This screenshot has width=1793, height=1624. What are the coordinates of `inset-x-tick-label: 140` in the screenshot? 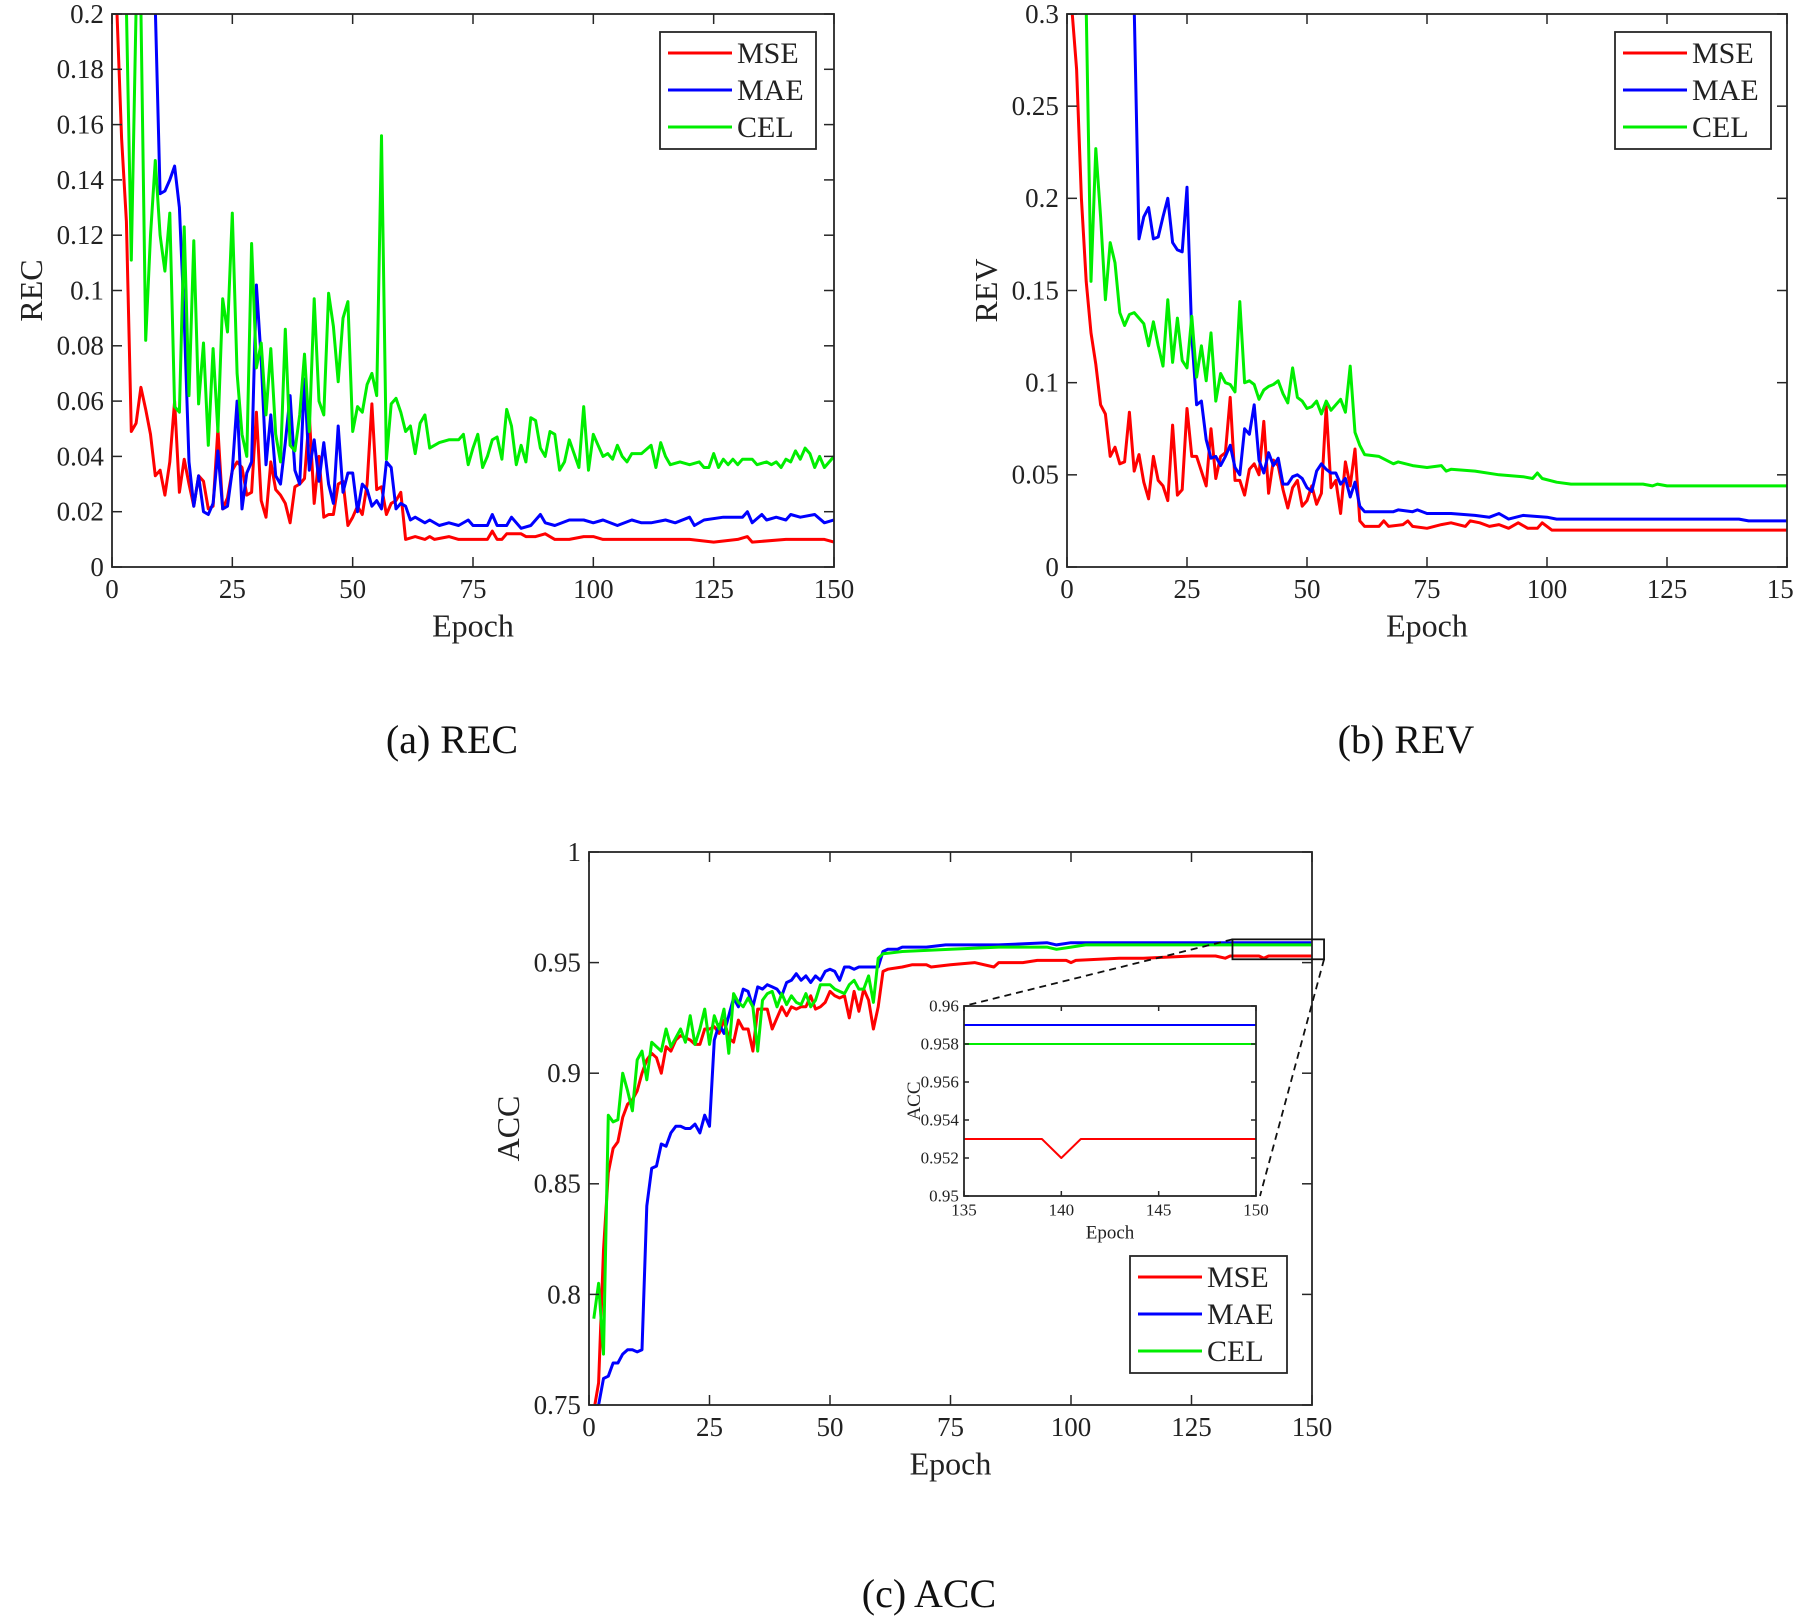 It's located at (1062, 1210).